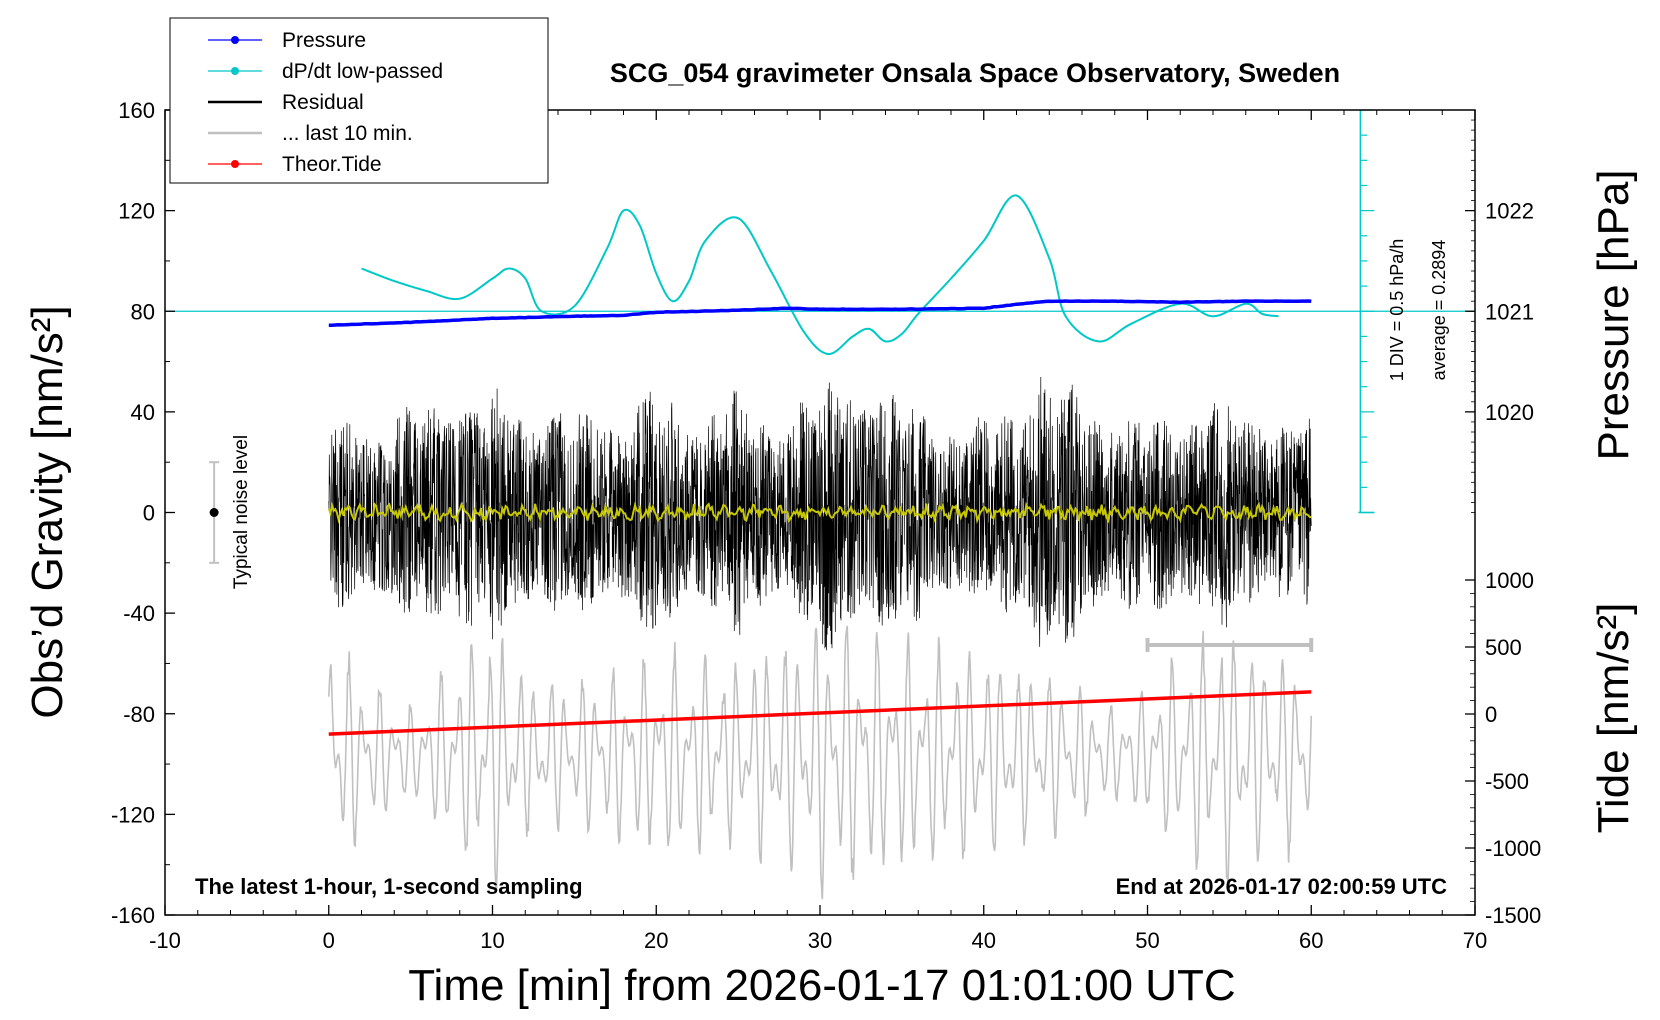  What do you see at coordinates (820, 313) in the screenshot?
I see `series-pressure-line` at bounding box center [820, 313].